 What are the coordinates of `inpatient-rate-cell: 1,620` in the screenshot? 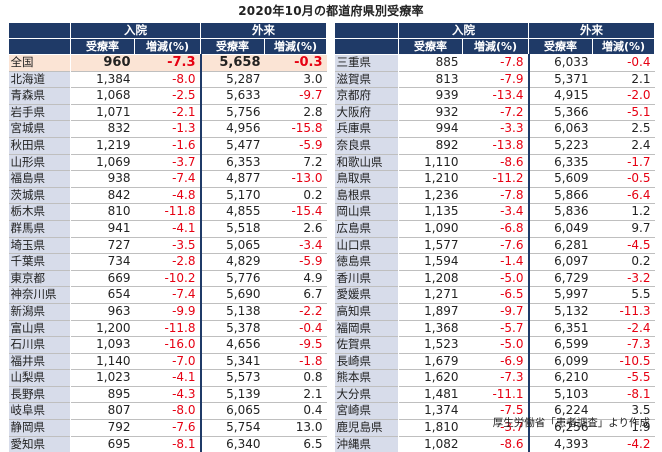 It's located at (431, 378).